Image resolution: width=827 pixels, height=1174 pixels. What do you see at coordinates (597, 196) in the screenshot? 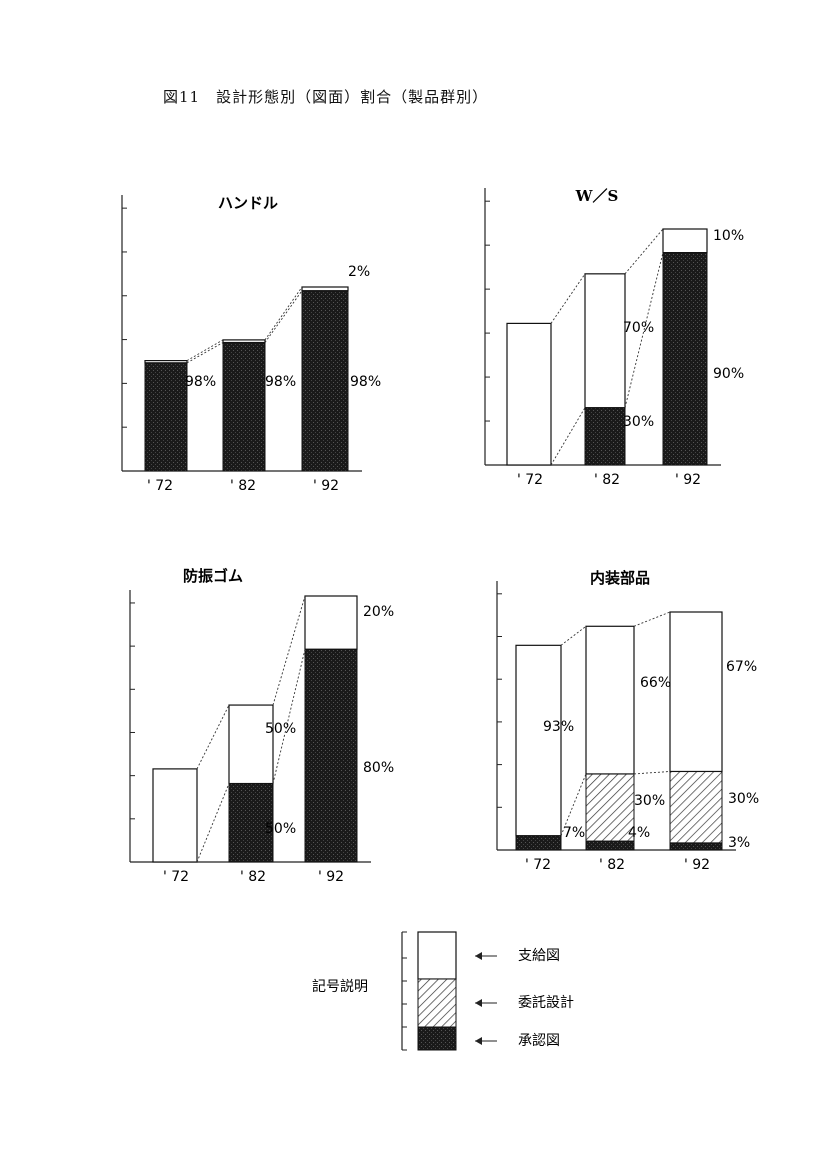
I see `panel-title: W／S` at bounding box center [597, 196].